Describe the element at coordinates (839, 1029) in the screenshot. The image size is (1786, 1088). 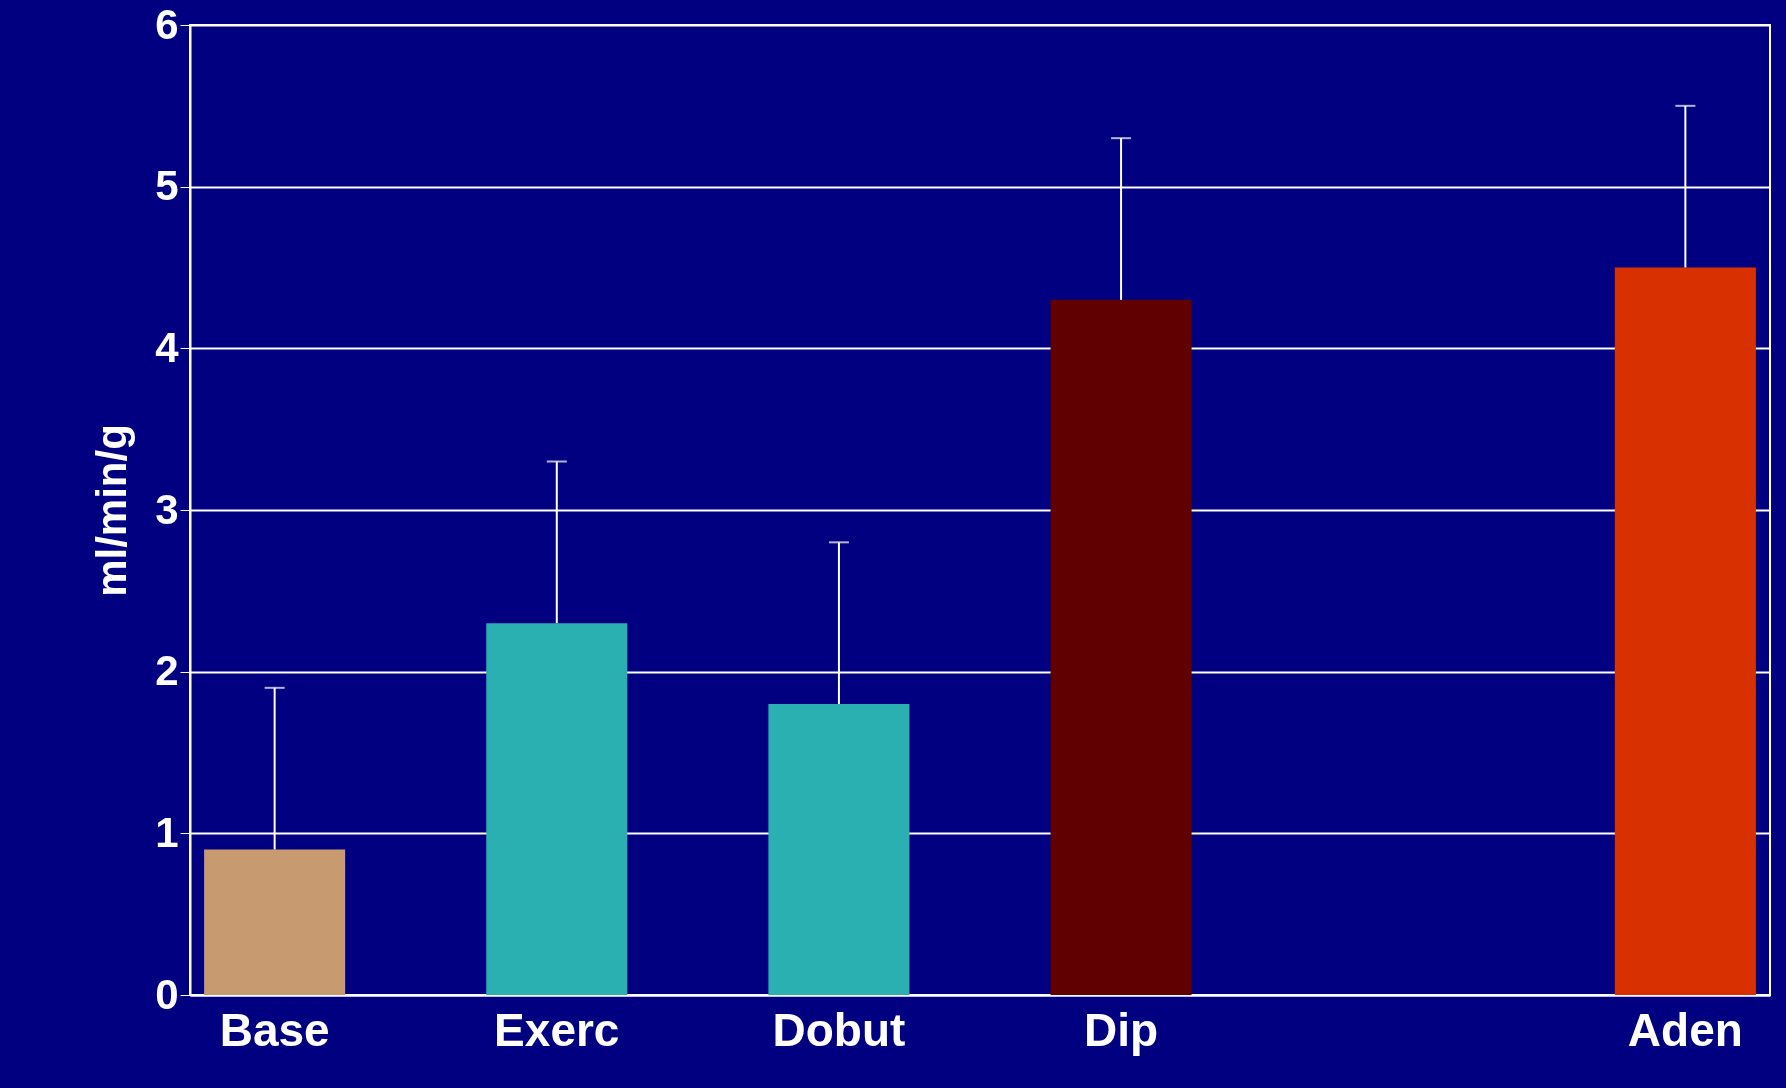
I see `x-tick-label: Dobut` at that location.